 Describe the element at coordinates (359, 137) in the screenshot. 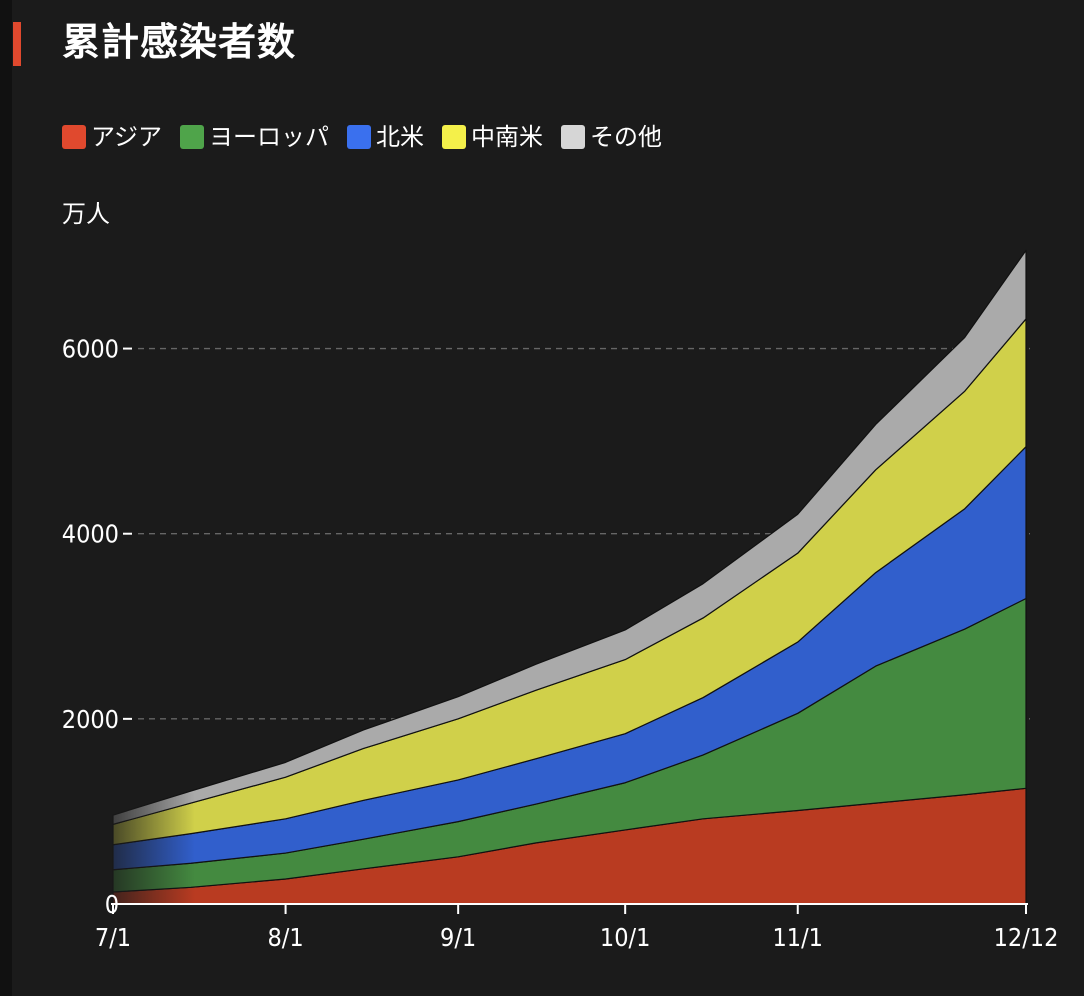

I see `legend-swatch-north-america` at that location.